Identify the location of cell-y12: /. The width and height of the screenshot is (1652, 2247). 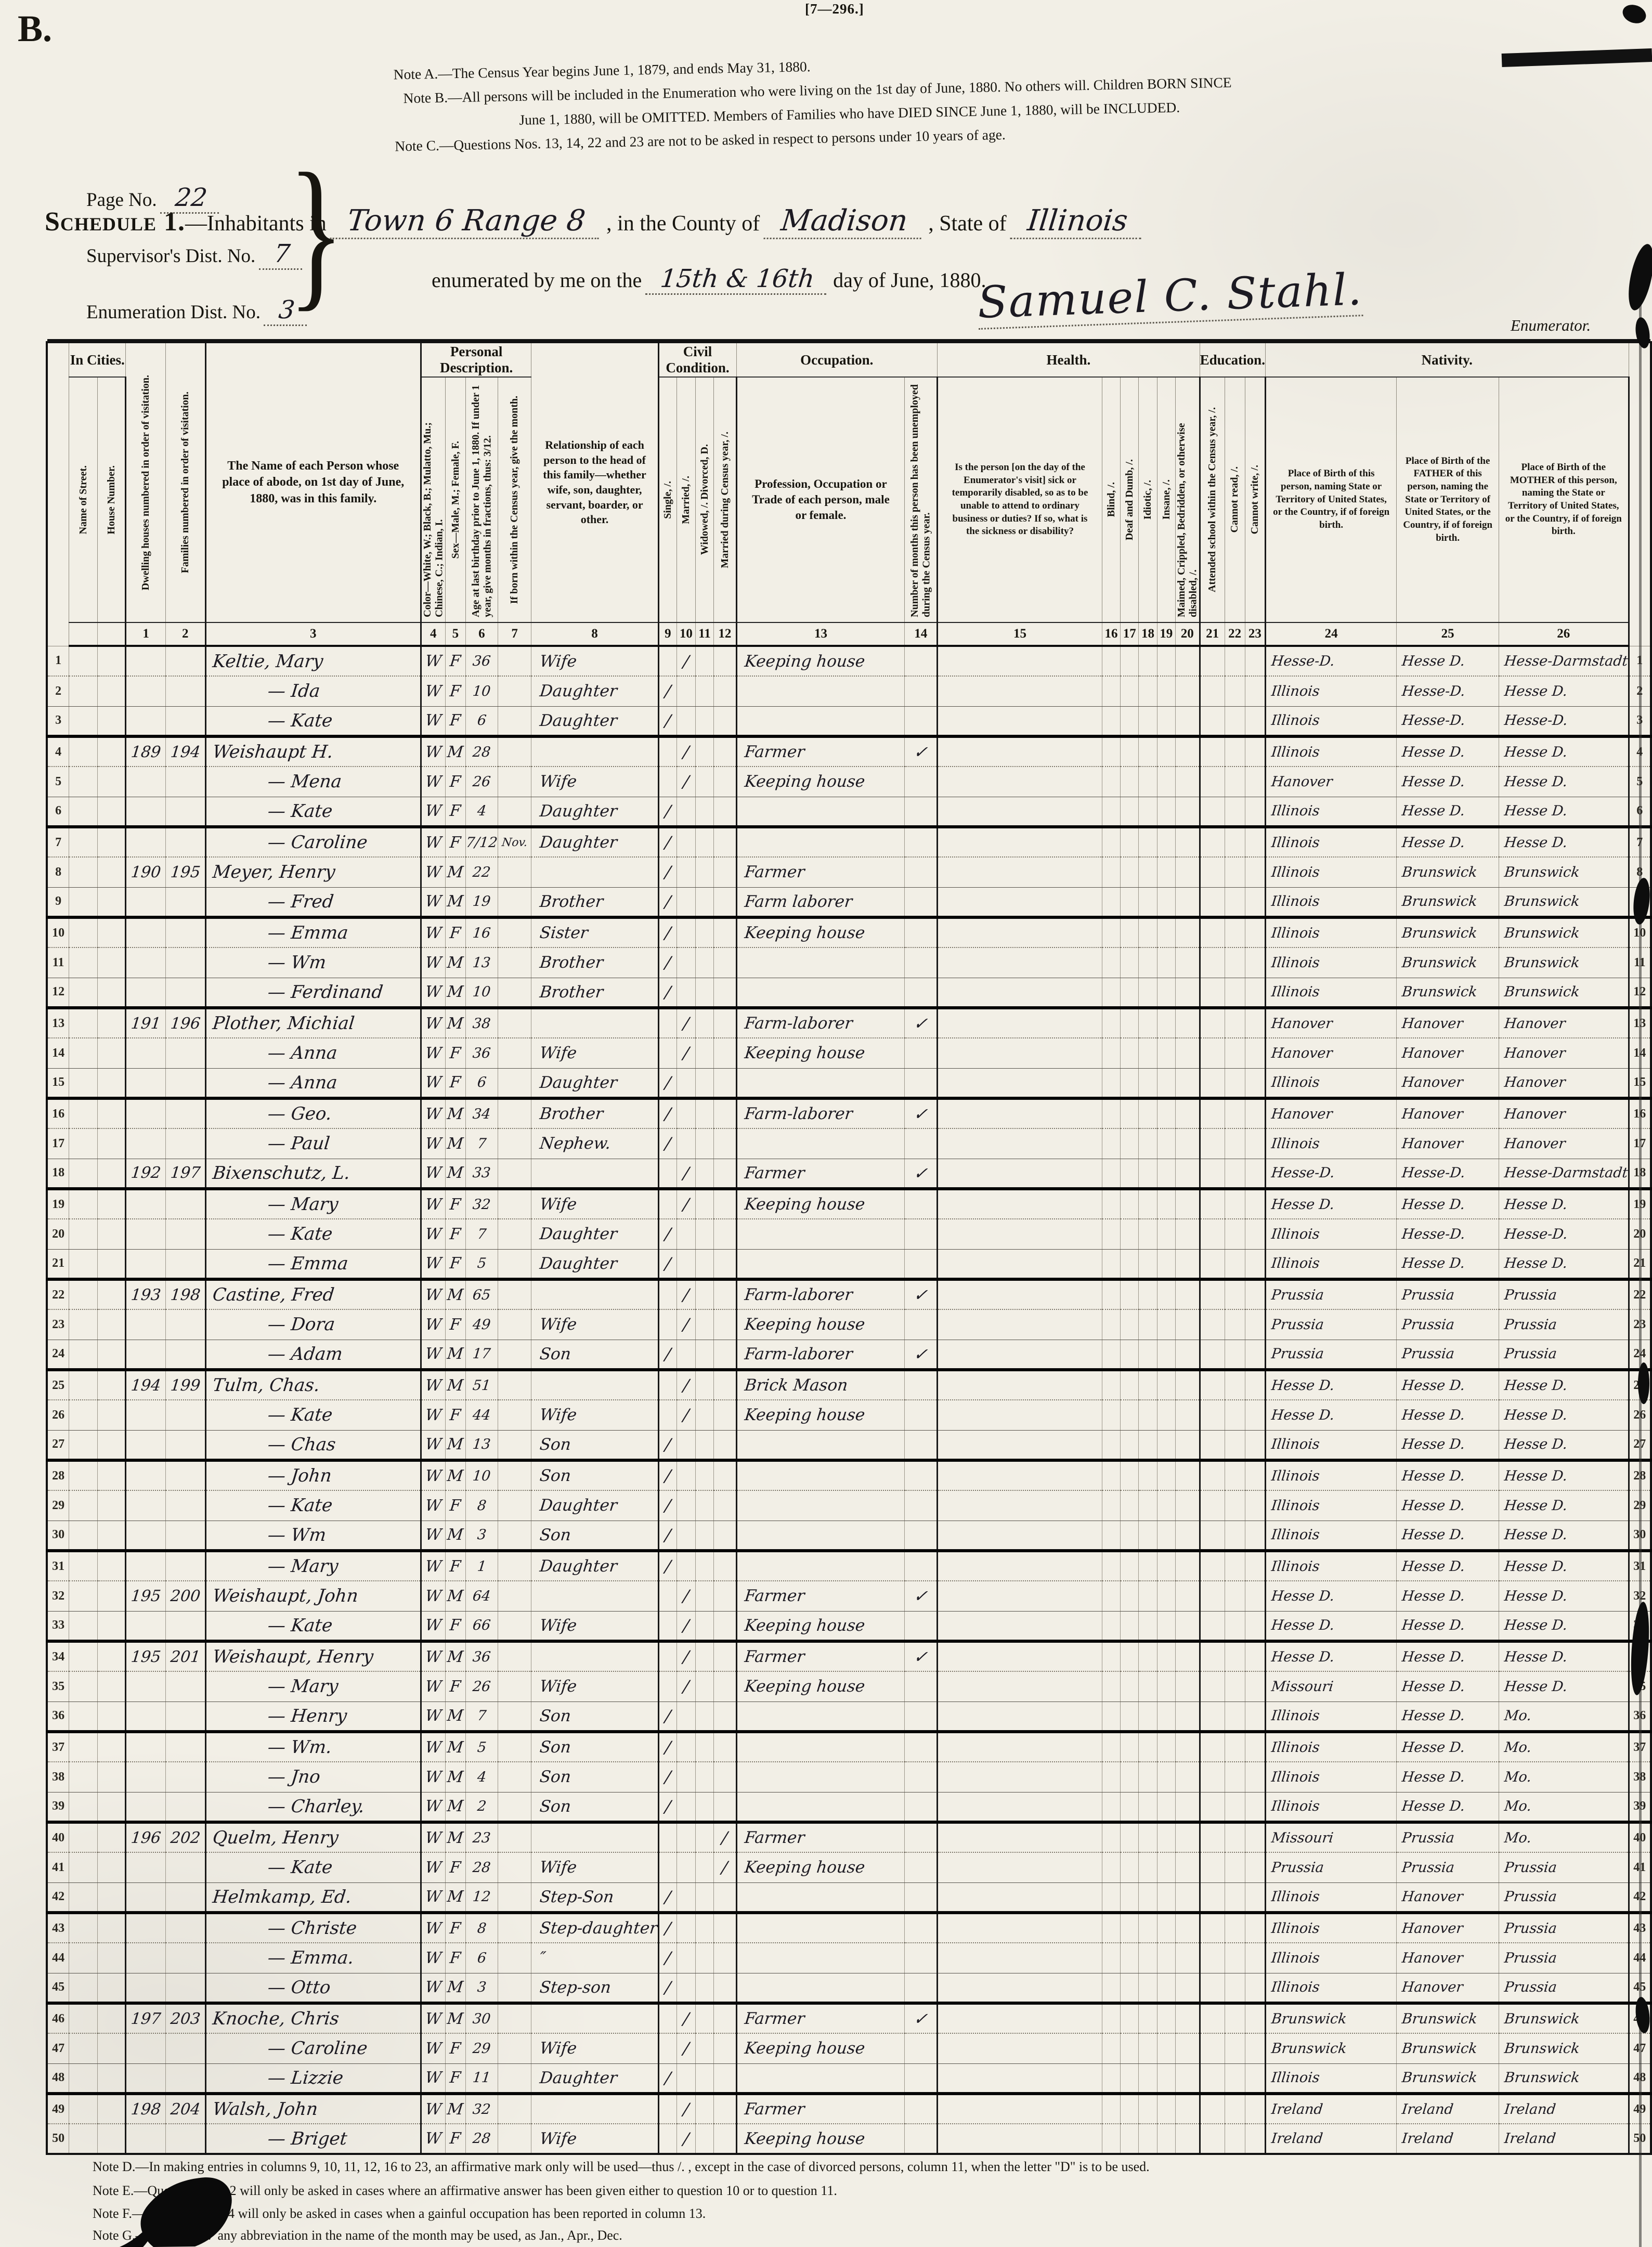
(725, 1838).